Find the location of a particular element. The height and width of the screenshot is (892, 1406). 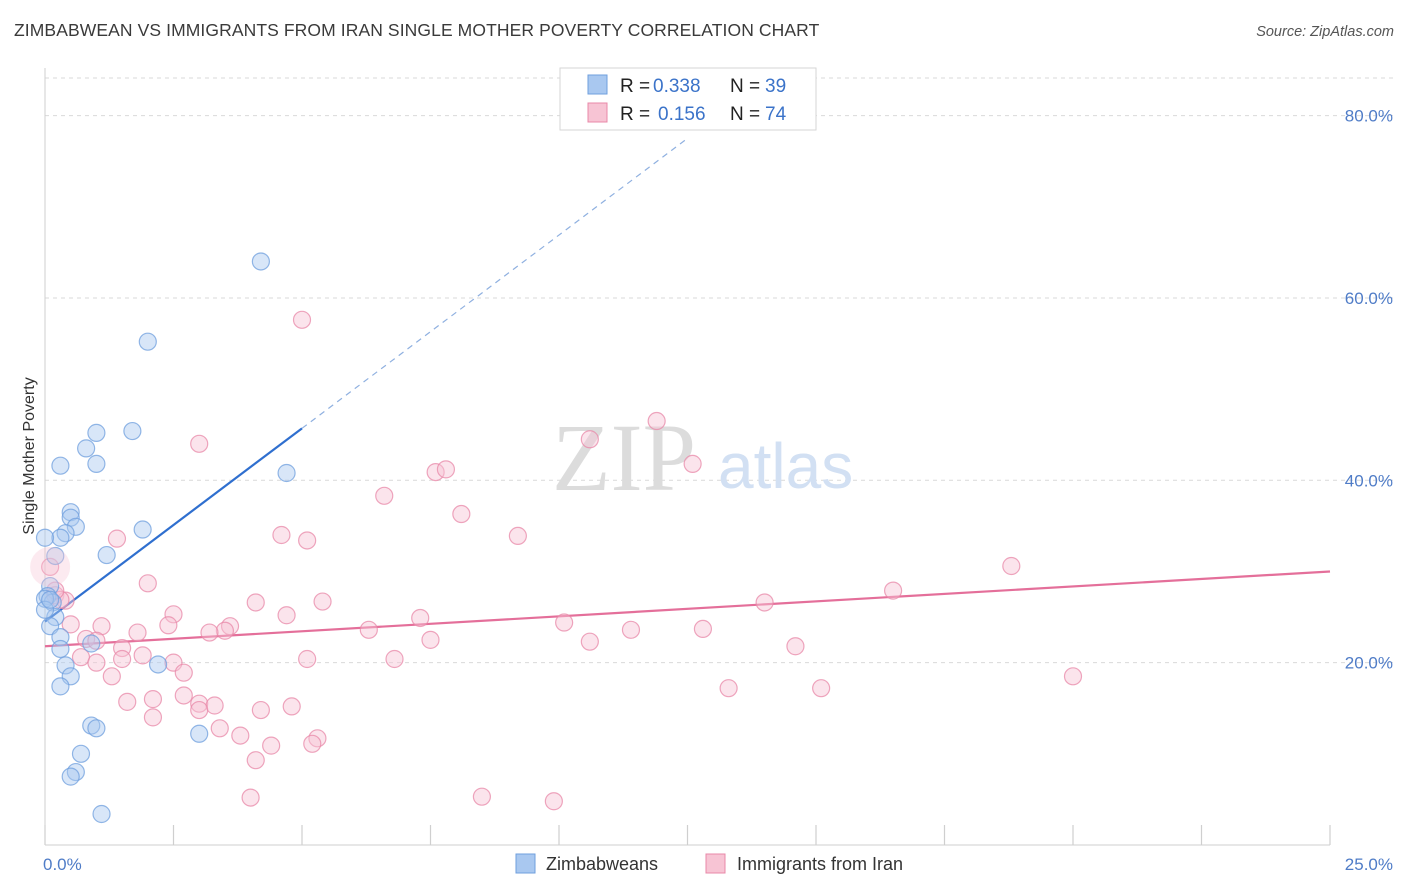

y-tick-label-3: 80.0% is located at coordinates (1369, 116).